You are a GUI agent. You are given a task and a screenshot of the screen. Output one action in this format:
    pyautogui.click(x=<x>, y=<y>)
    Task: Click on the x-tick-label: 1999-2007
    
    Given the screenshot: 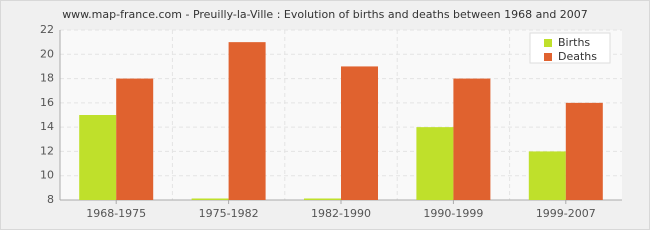 What is the action you would take?
    pyautogui.click(x=566, y=213)
    